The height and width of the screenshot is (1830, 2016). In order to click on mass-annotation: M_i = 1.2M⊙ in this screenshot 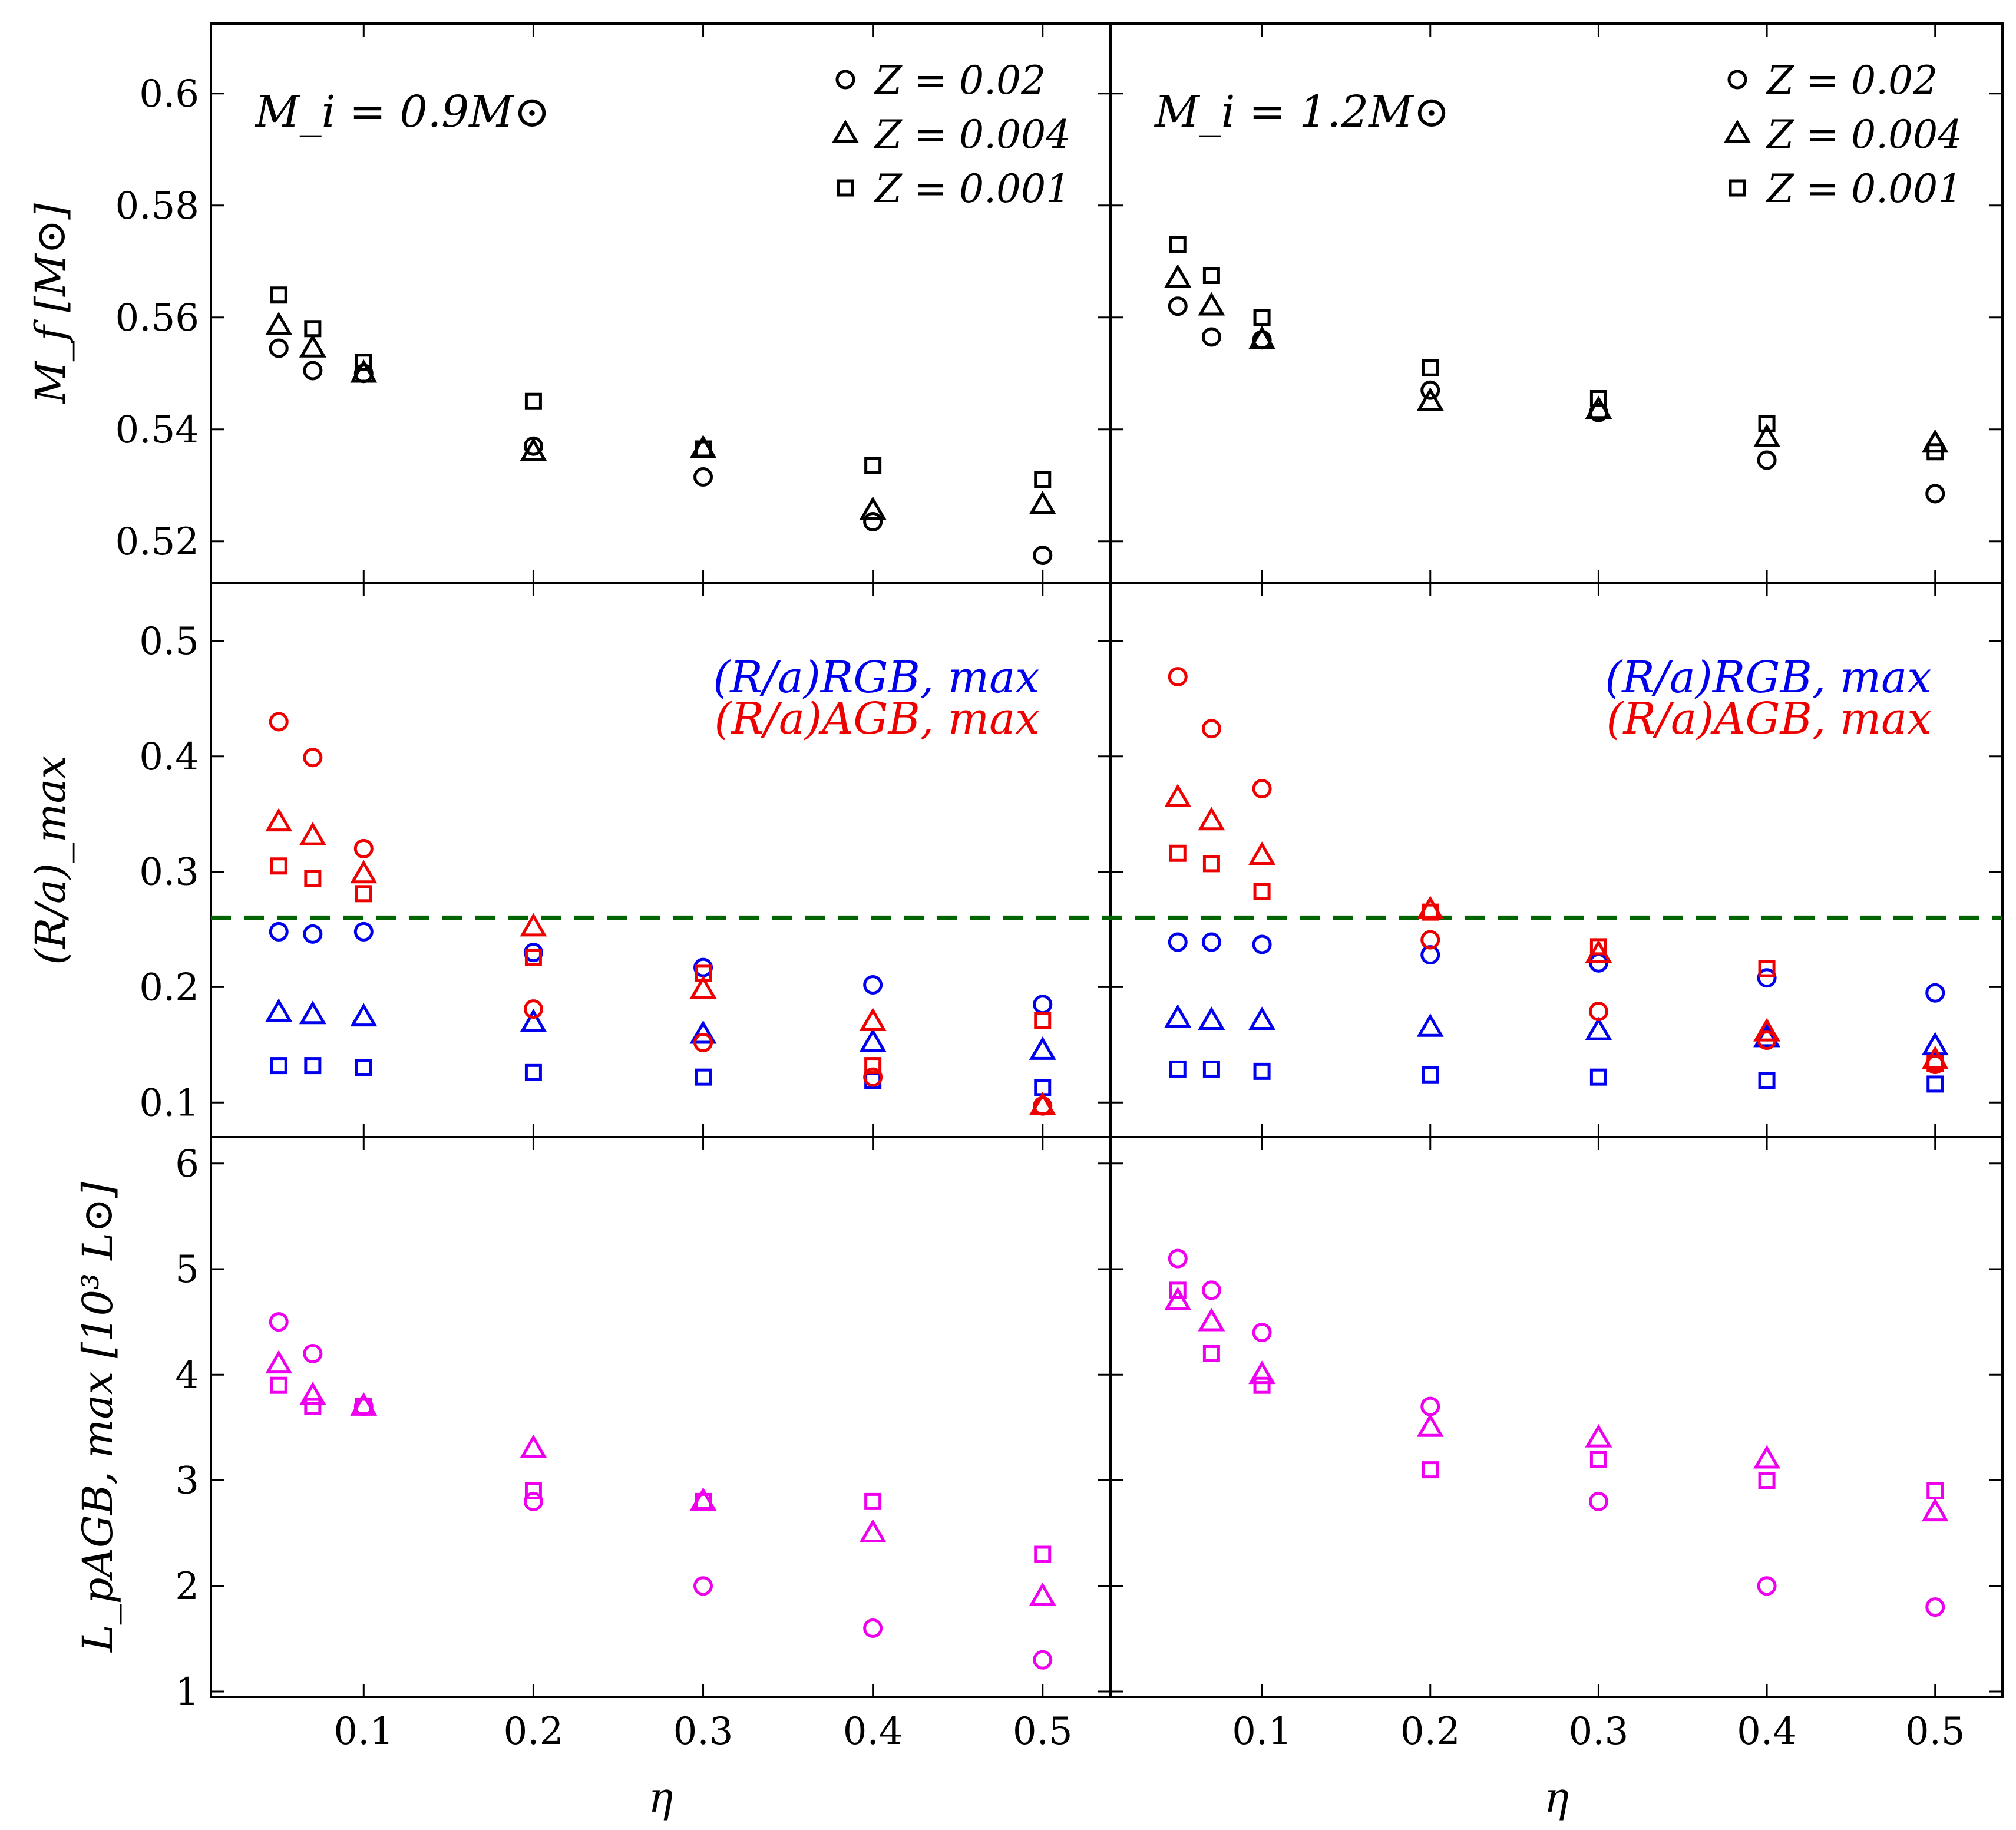, I will do `click(1302, 112)`.